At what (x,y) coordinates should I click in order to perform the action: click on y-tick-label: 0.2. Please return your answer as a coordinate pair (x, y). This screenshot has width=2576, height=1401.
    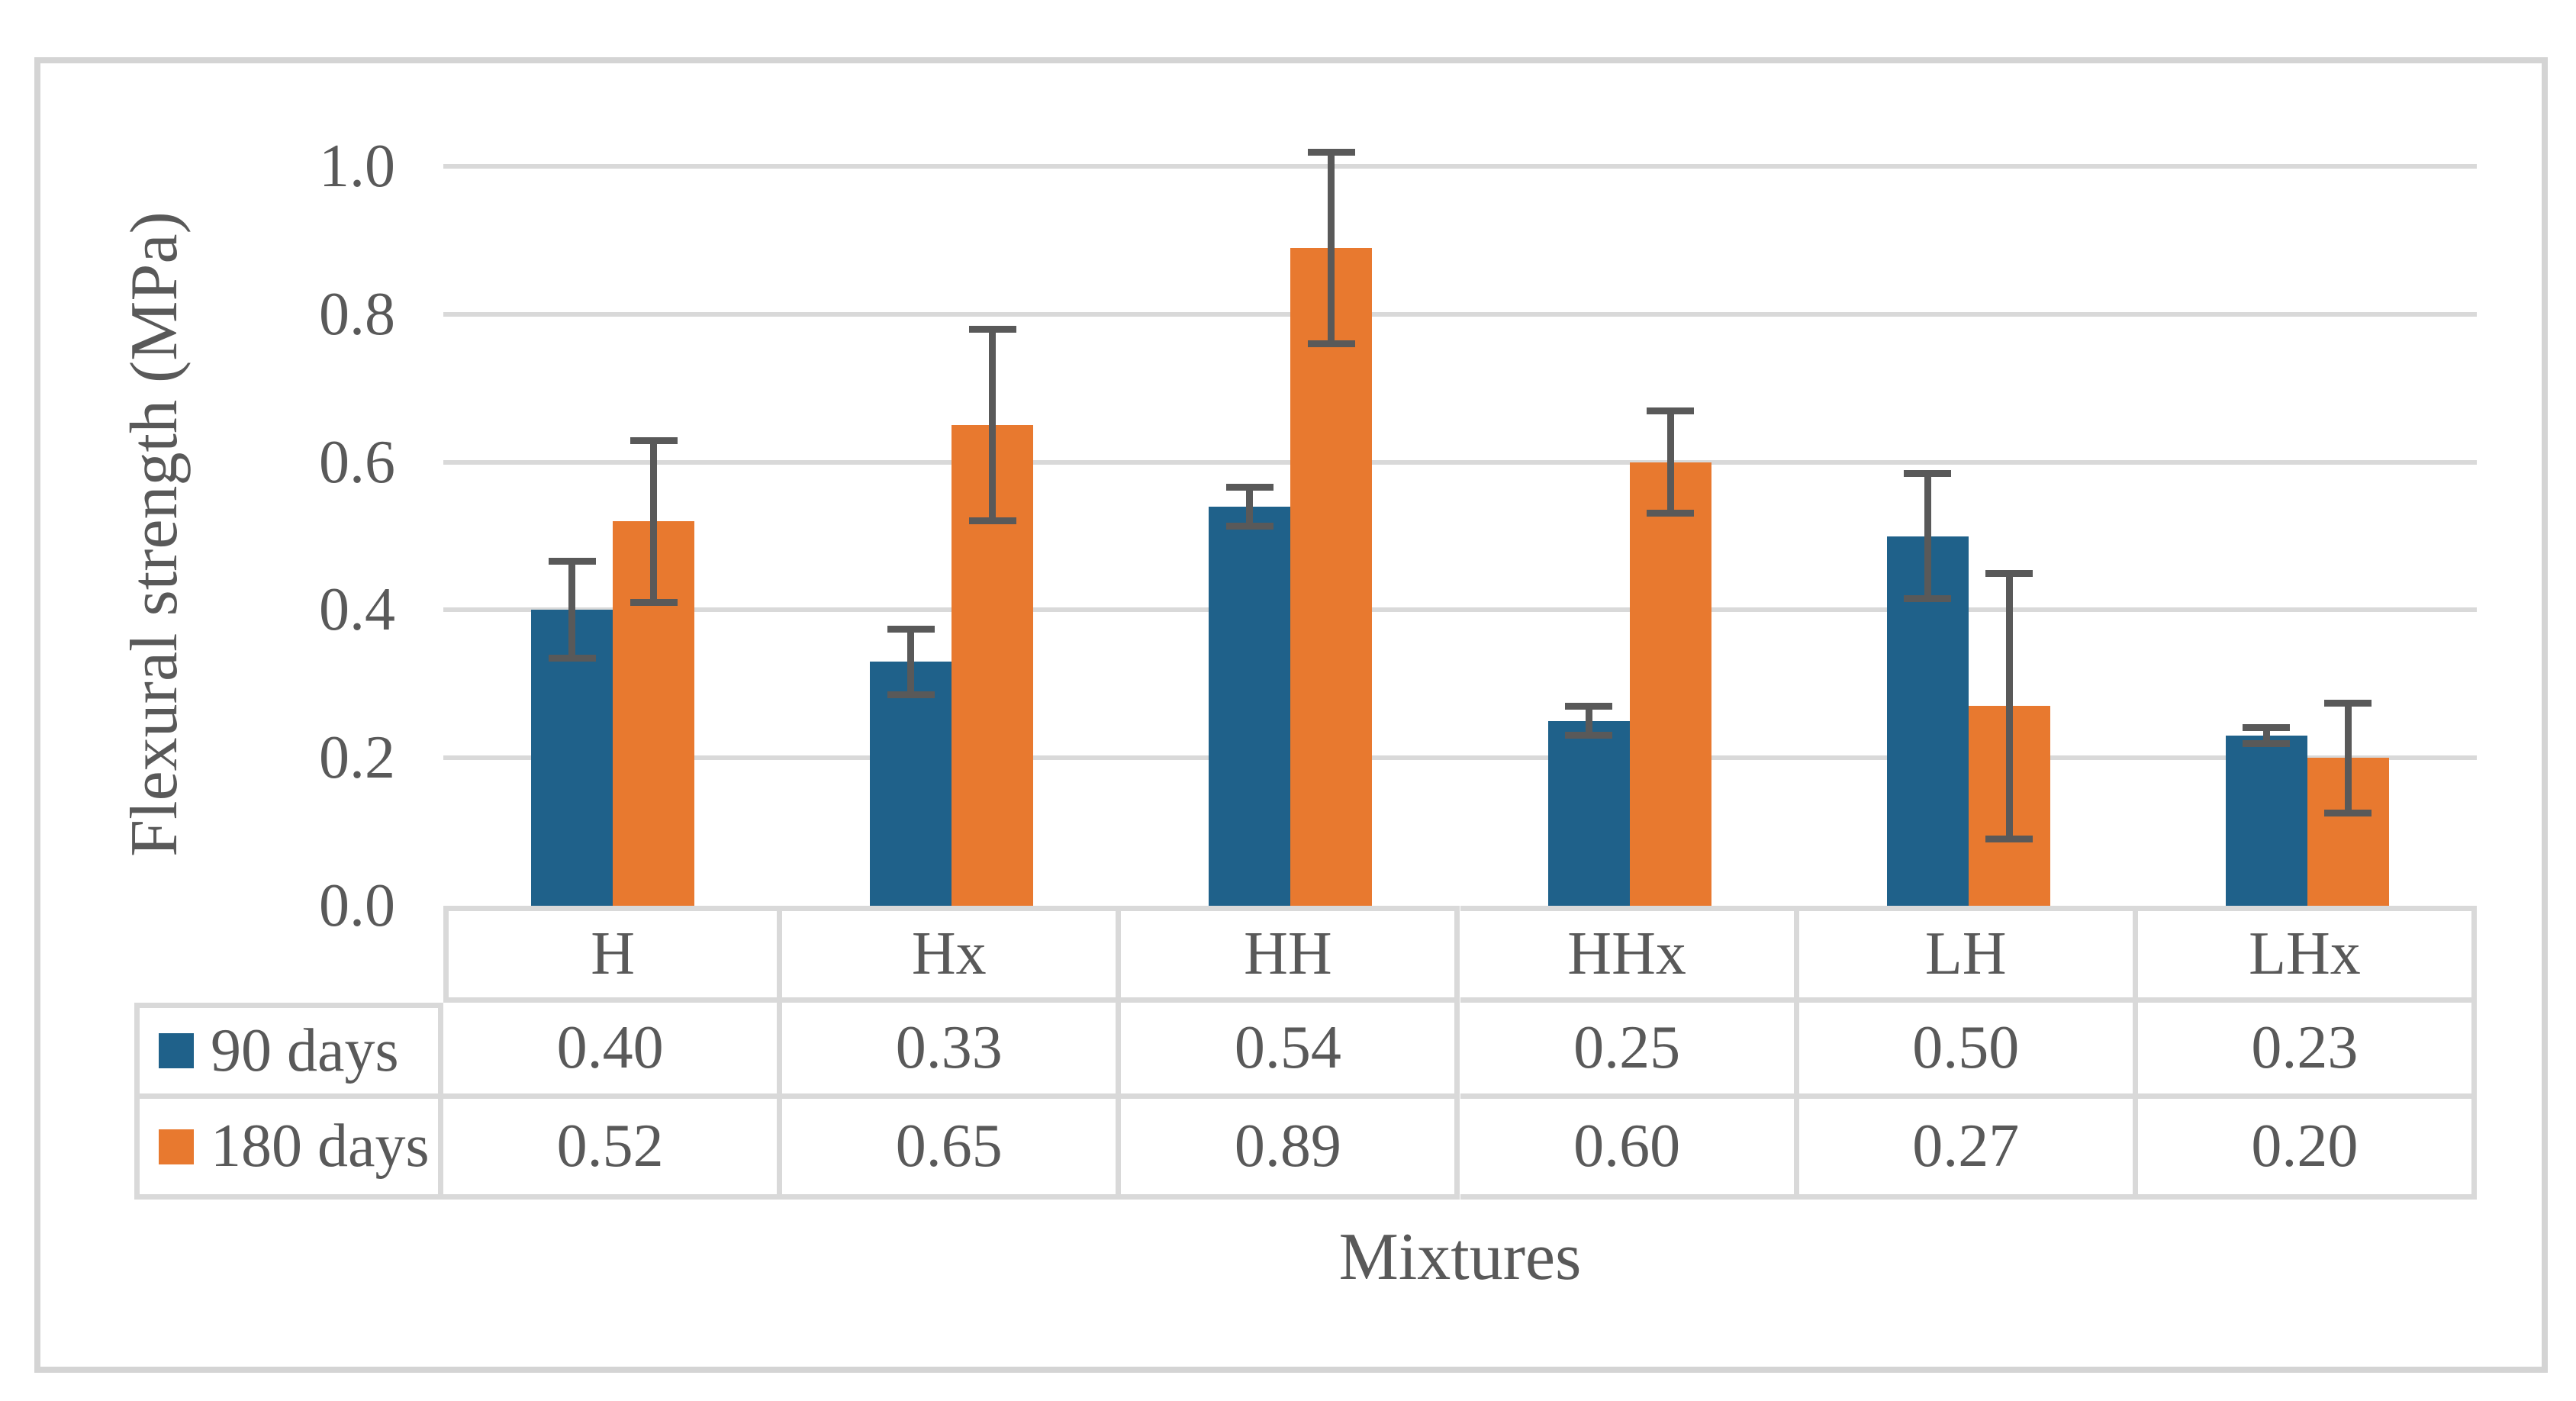
    Looking at the image, I should click on (357, 758).